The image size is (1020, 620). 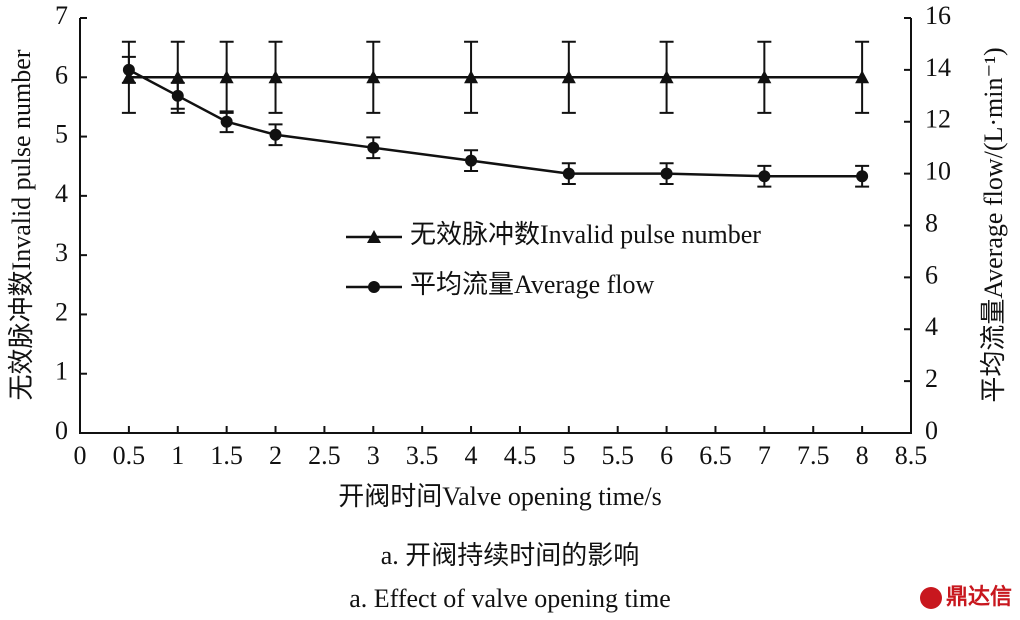 I want to click on x-tick-label: 6, so click(x=666, y=455).